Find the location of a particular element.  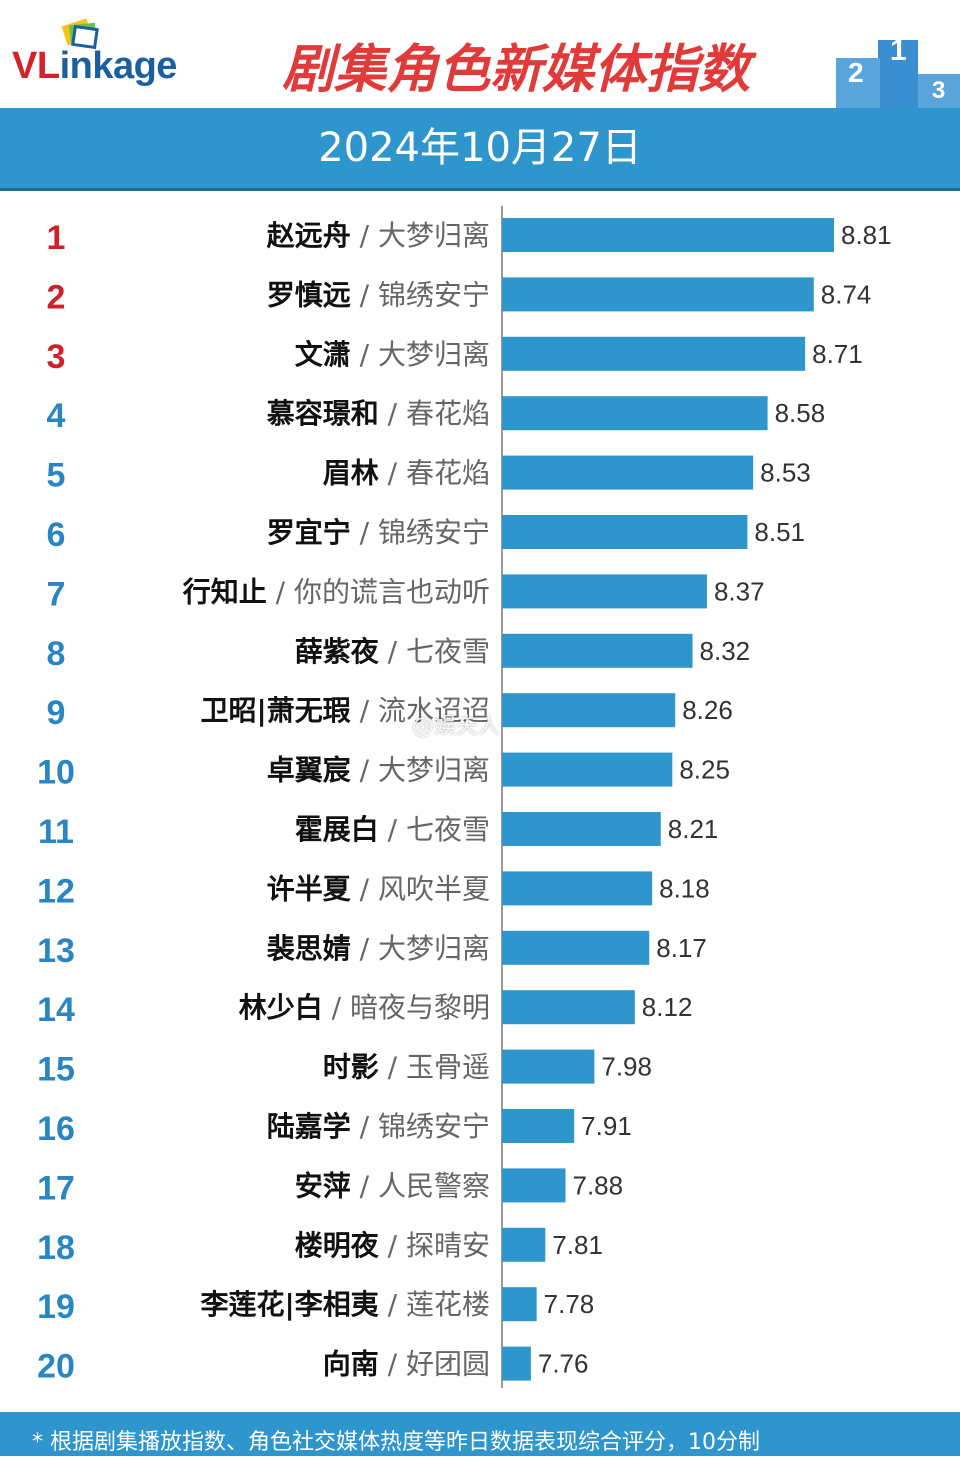

category-label: 楼明夜 / 探晴安 is located at coordinates (392, 1245).